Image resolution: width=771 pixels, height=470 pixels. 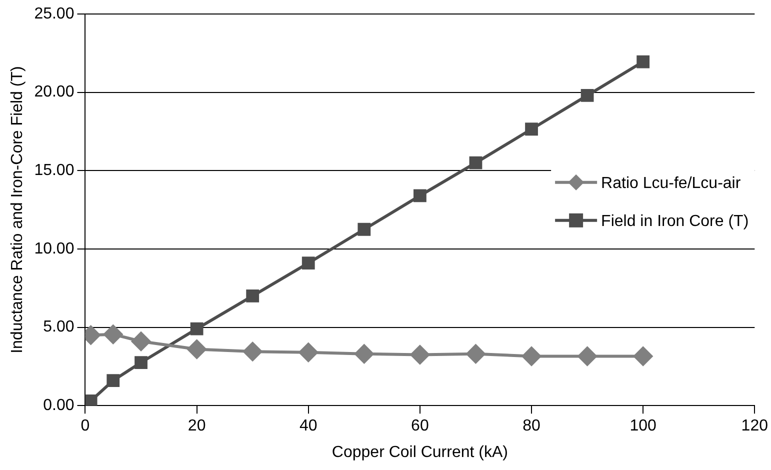 I want to click on y-tick-label: 0.00, so click(x=58, y=405).